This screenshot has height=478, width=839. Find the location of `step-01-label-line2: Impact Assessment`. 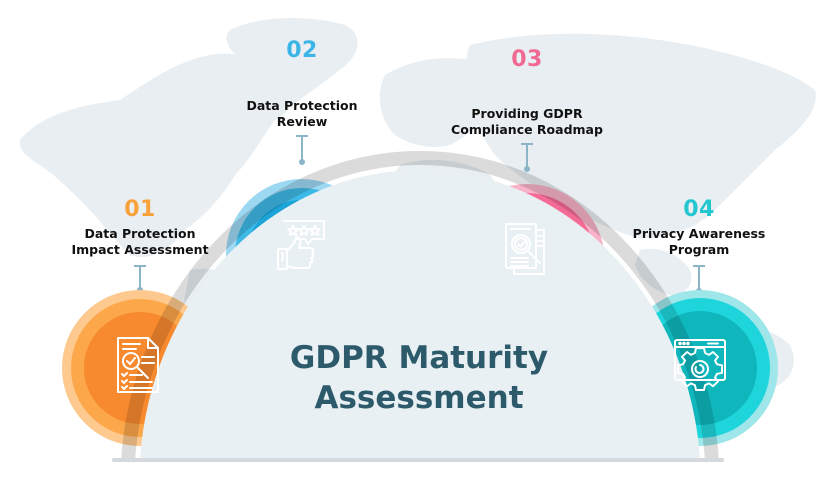

step-01-label-line2: Impact Assessment is located at coordinates (140, 249).